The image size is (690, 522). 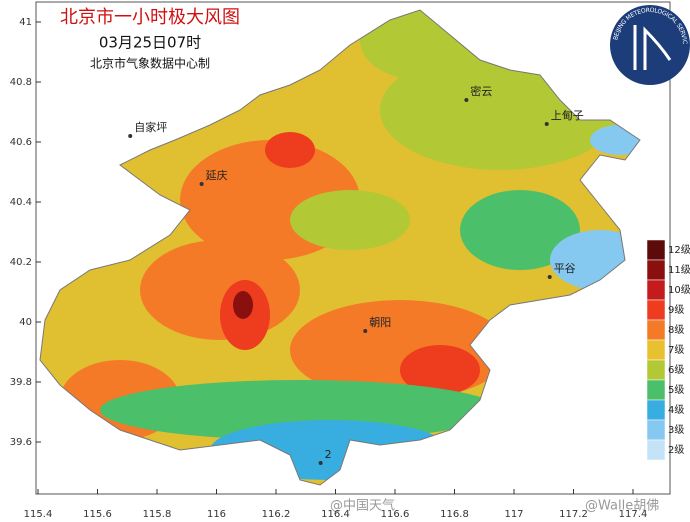 I want to click on logo, so click(x=650, y=45).